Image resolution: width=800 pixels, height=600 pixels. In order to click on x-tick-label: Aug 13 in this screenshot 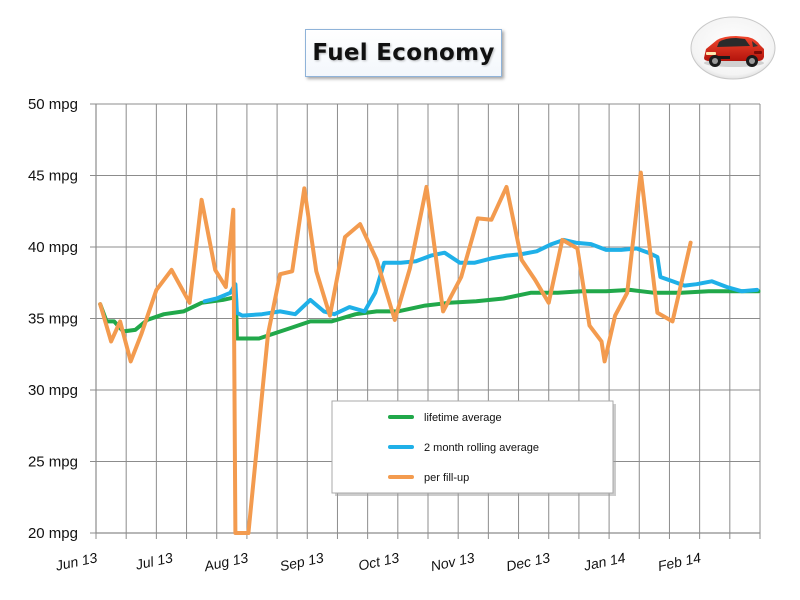, I will do `click(226, 561)`.